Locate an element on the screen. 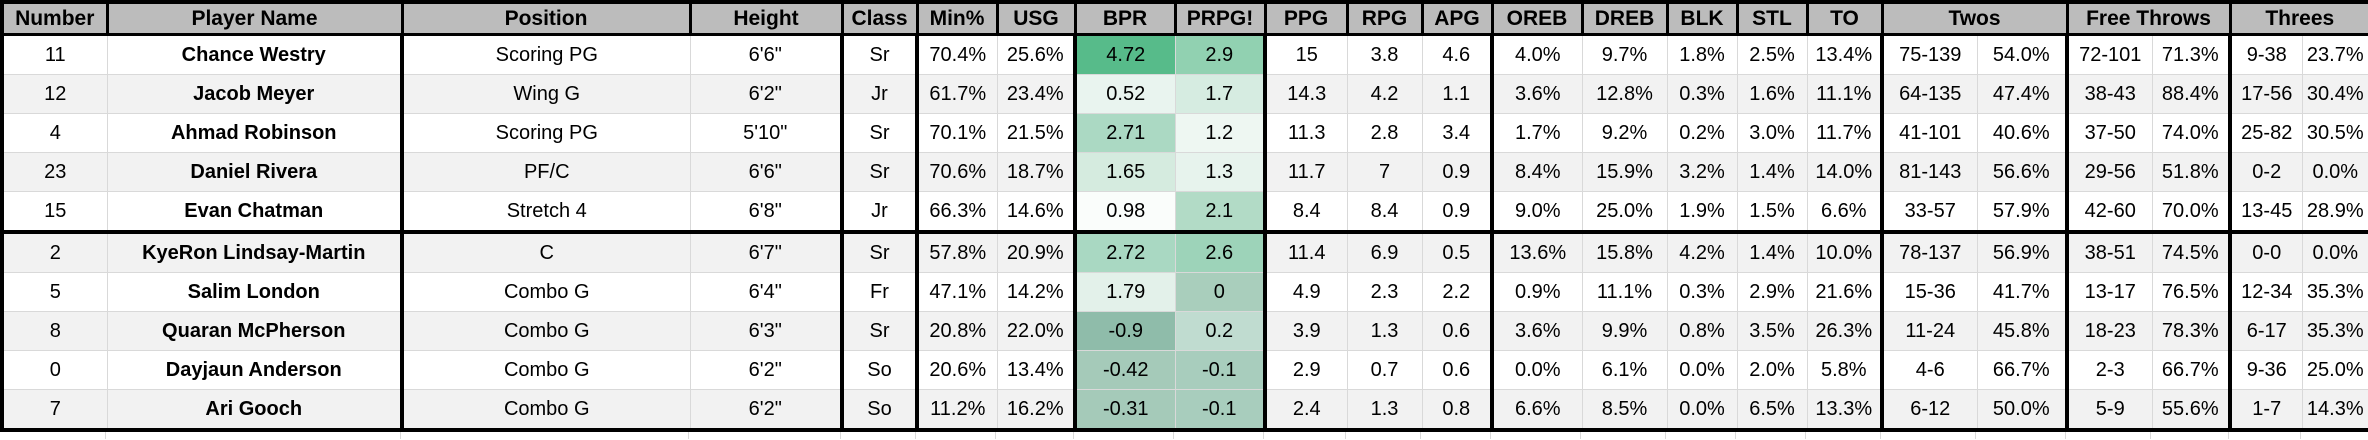  cell-threes-pct: 25.0% is located at coordinates (2335, 370).